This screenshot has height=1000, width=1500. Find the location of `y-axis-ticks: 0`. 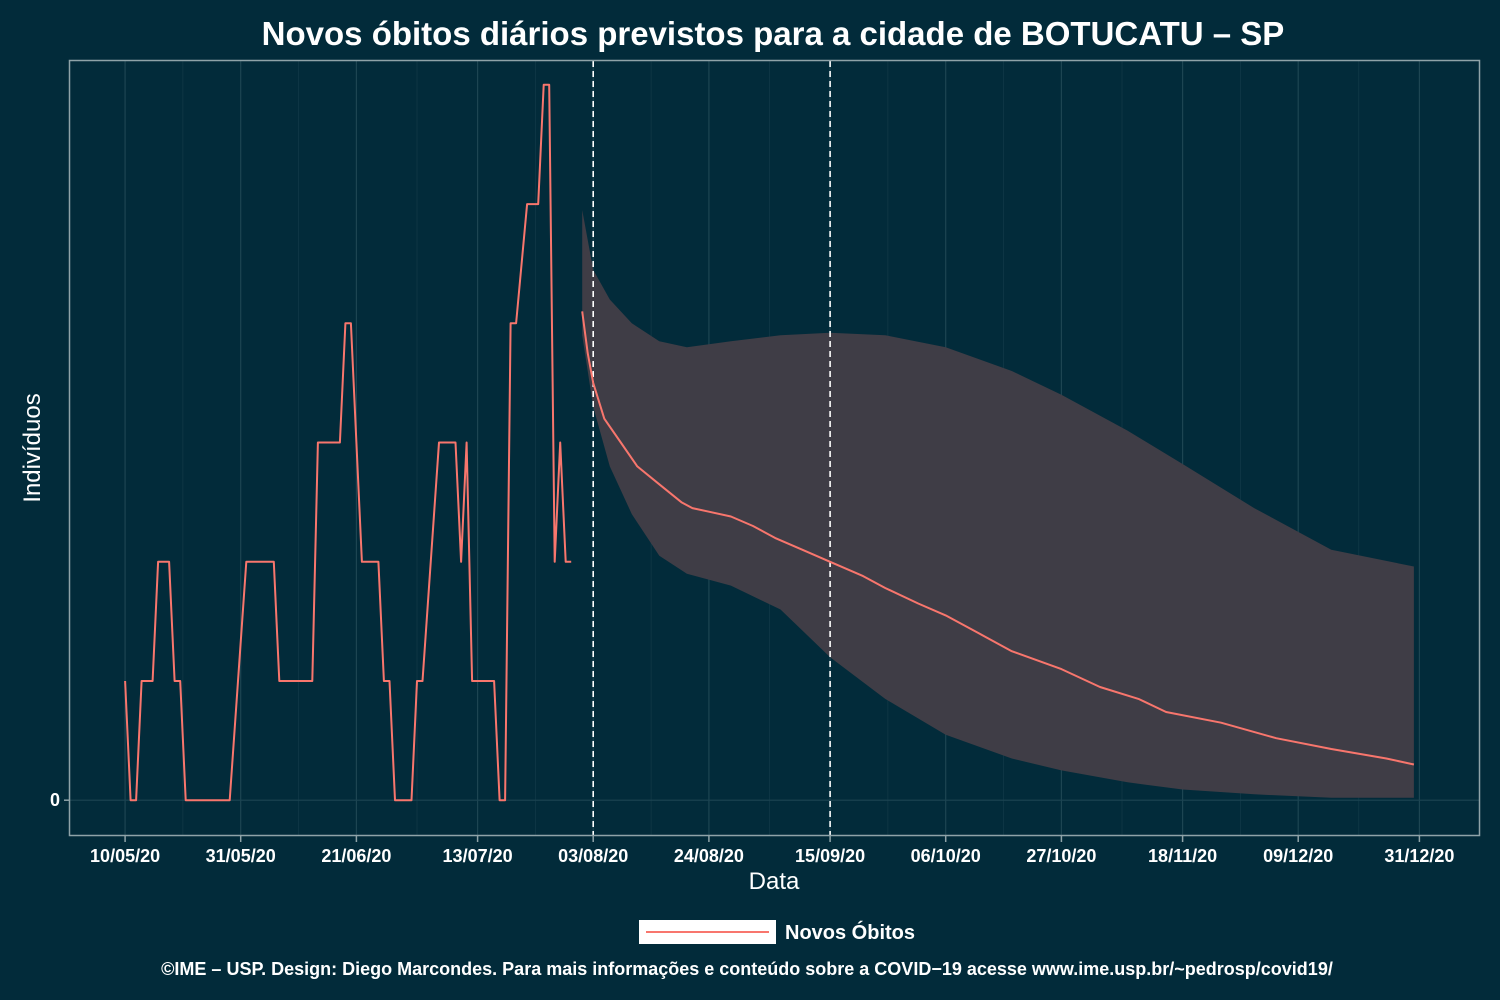

y-axis-ticks: 0 is located at coordinates (60, 800).